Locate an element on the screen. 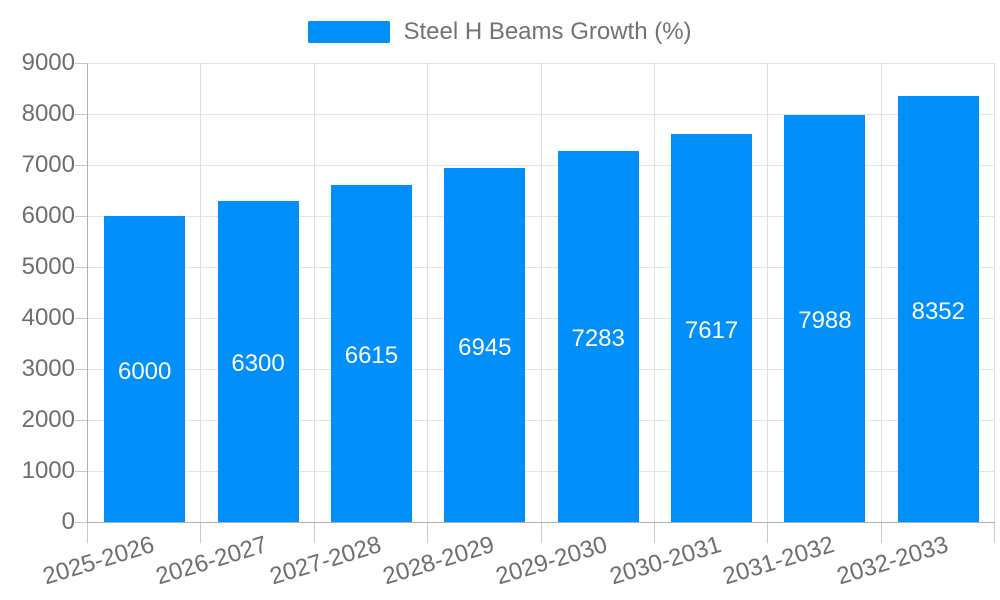 Image resolution: width=1000 pixels, height=600 pixels. x-axis-label: 2028-2029 is located at coordinates (438, 561).